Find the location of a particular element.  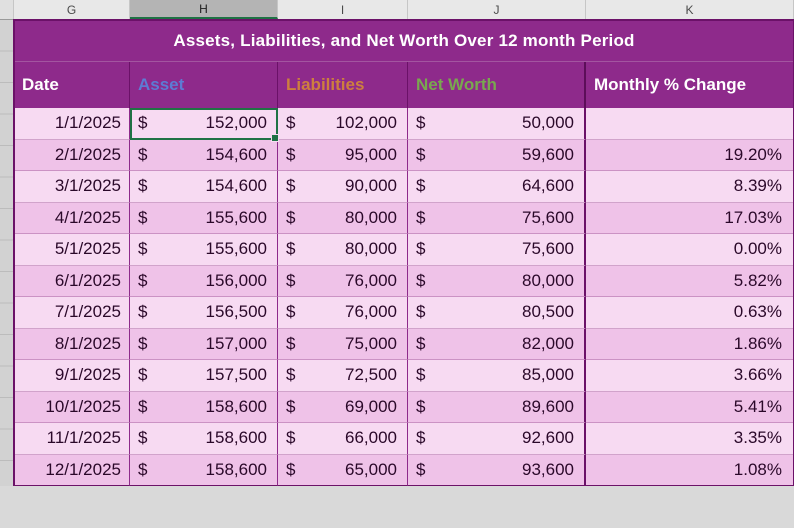

column-header-strip: G H I J K is located at coordinates (397, 10).